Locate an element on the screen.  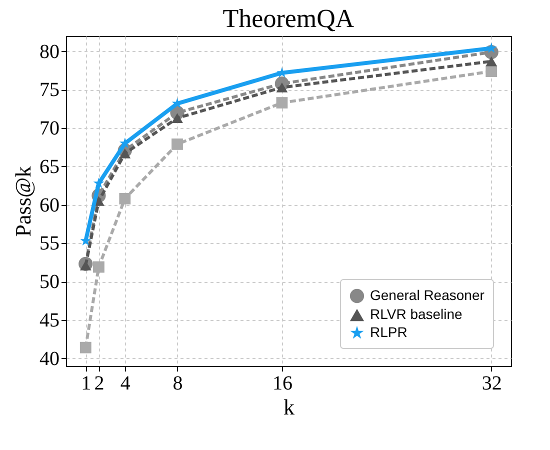
x-tick-label: 32 is located at coordinates (492, 383).